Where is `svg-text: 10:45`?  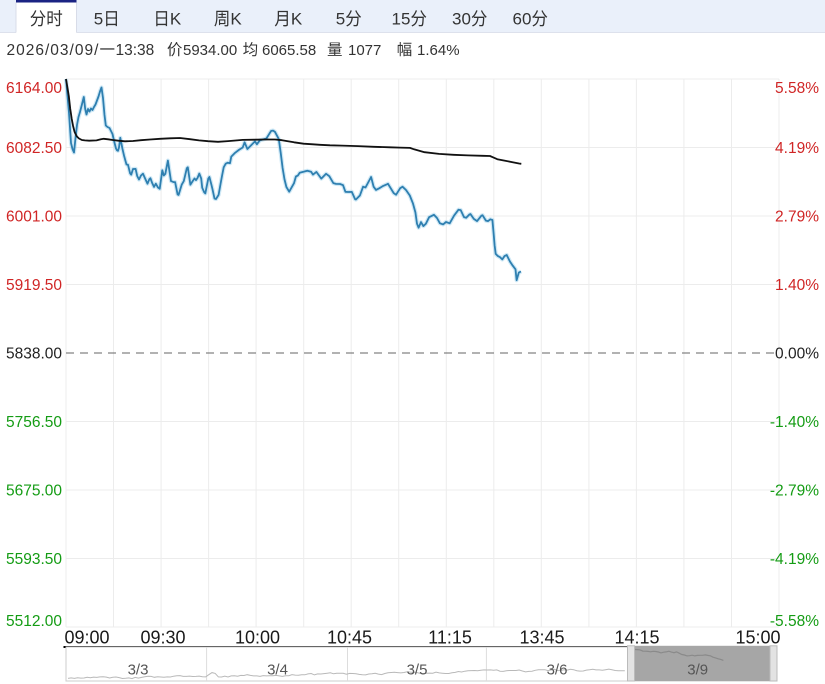
svg-text: 10:45 is located at coordinates (349, 638).